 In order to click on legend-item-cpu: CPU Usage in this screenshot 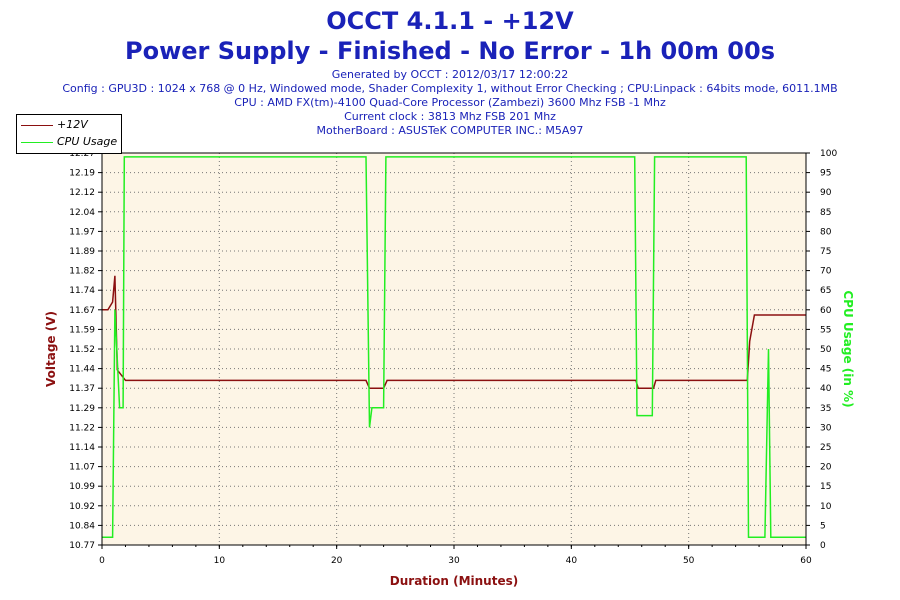, I will do `click(69, 142)`.